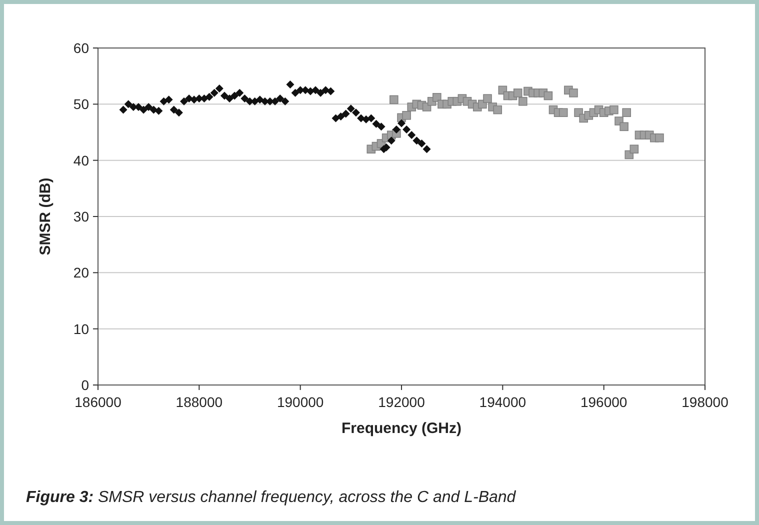 This screenshot has height=525, width=759. Describe the element at coordinates (502, 402) in the screenshot. I see `x-tick-label: 194000` at that location.